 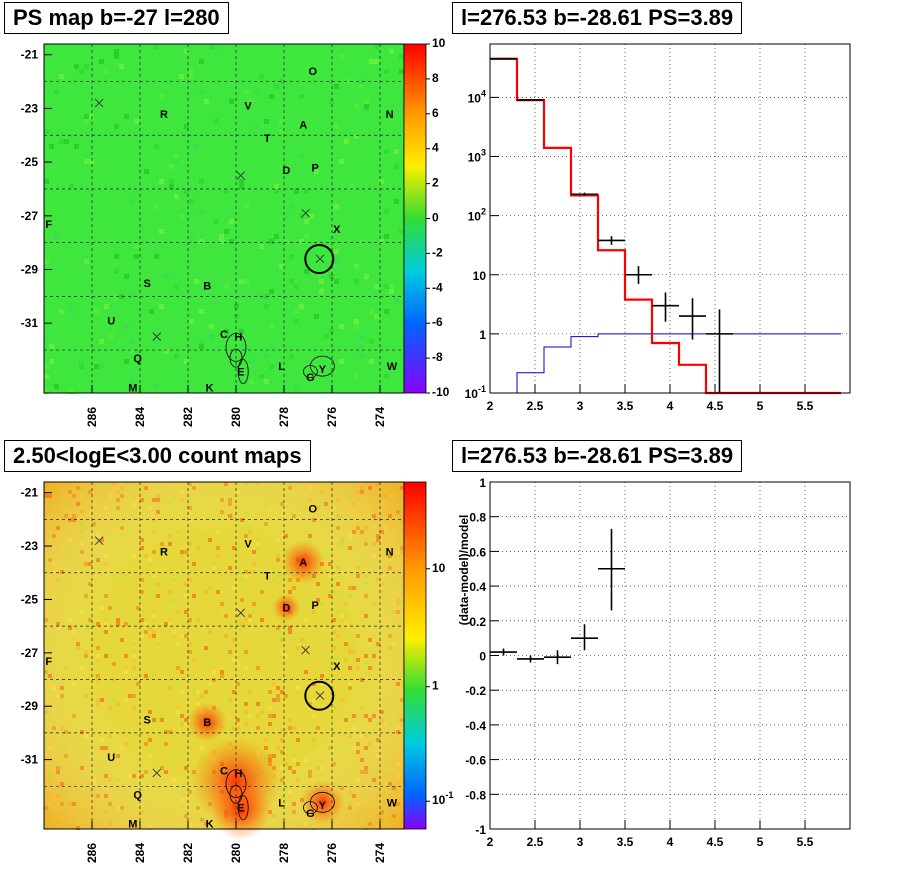 What do you see at coordinates (392, 803) in the screenshot?
I see `count-map-source-label: W` at bounding box center [392, 803].